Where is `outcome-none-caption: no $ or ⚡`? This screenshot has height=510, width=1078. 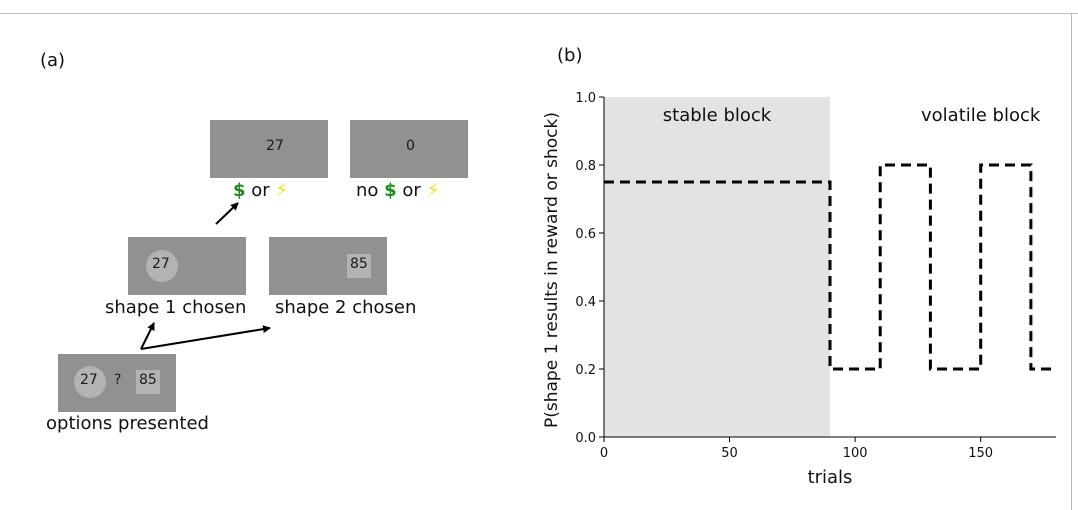
outcome-none-caption: no $ or ⚡ is located at coordinates (397, 190).